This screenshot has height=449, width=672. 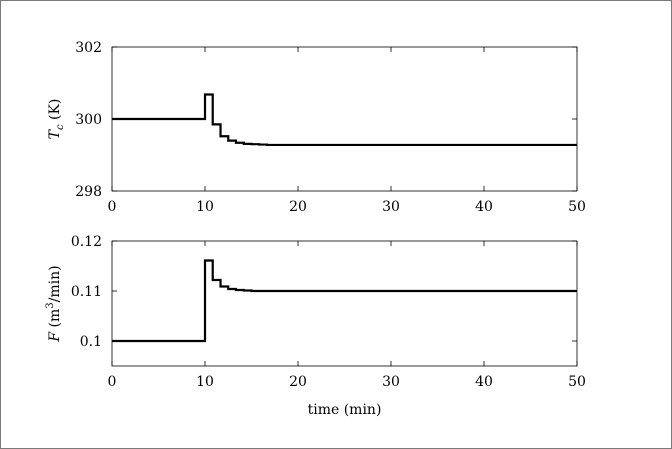 What do you see at coordinates (484, 207) in the screenshot?
I see `temperature-xtick-label: 40` at bounding box center [484, 207].